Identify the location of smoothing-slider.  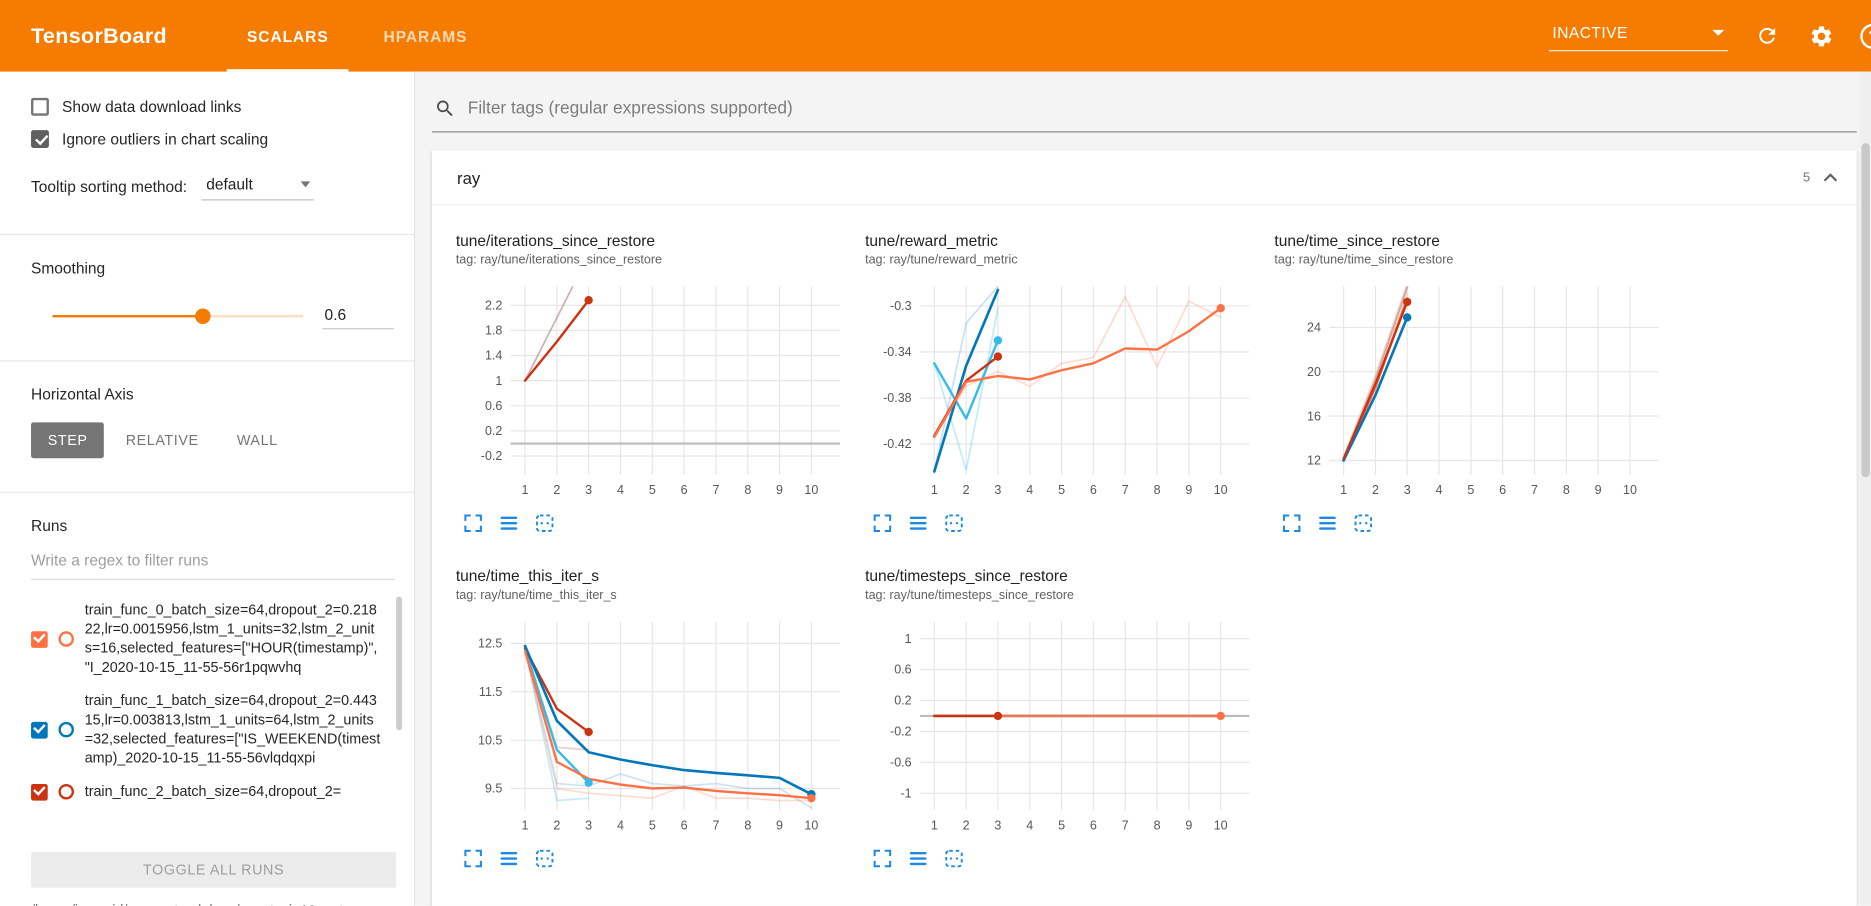
(178, 316).